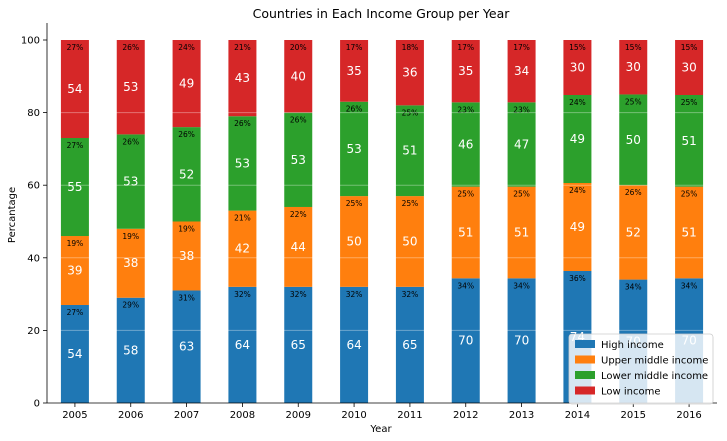 This screenshot has width=727, height=441. Describe the element at coordinates (298, 345) in the screenshot. I see `count-label: 65` at that location.